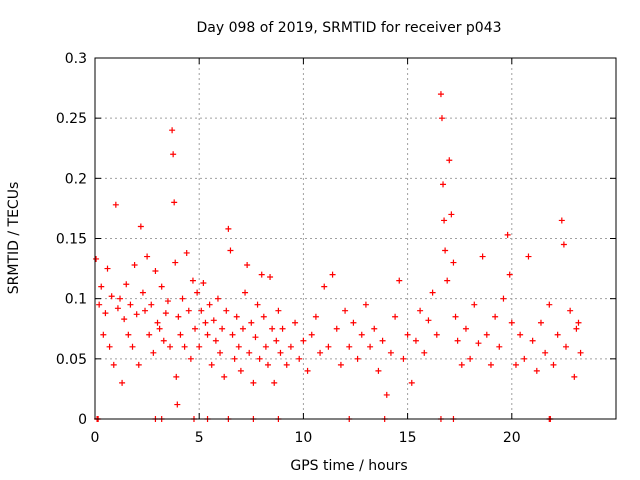 The width and height of the screenshot is (640, 480). Describe the element at coordinates (76, 59) in the screenshot. I see `y-tick-label: 0.3` at that location.